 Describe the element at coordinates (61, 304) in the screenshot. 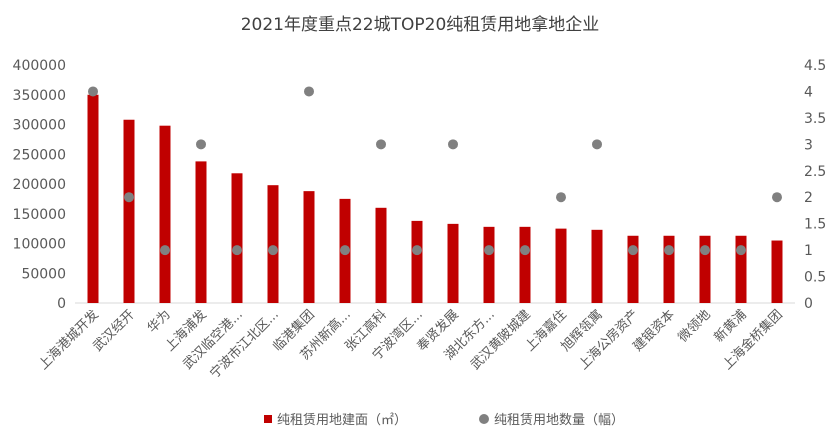

I see `left-tick-label: 0` at that location.